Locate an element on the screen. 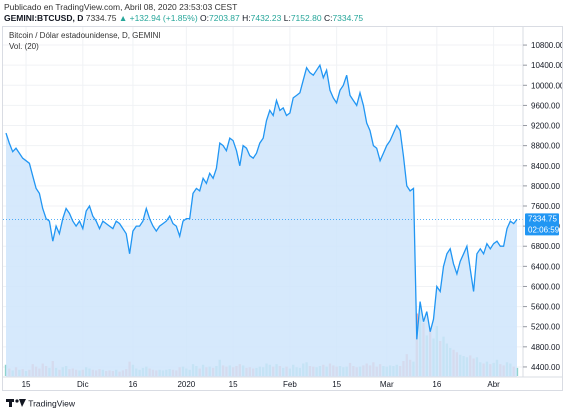 The height and width of the screenshot is (413, 567). y-tick-label: 7600.00 is located at coordinates (545, 206).